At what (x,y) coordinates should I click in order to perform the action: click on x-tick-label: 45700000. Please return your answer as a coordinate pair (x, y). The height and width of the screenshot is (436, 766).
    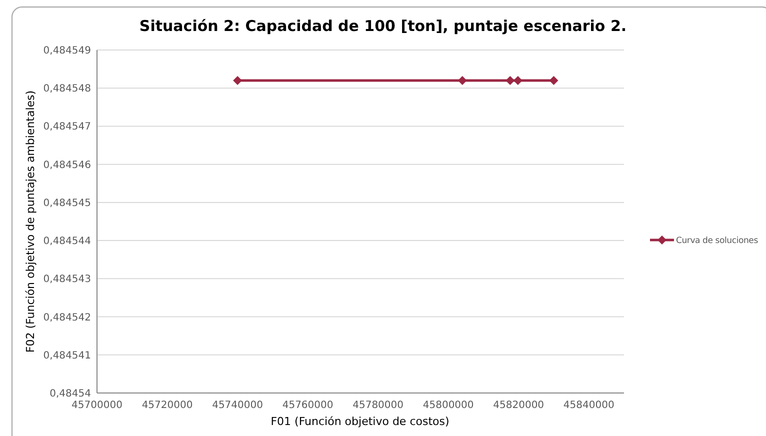
    Looking at the image, I should click on (97, 405).